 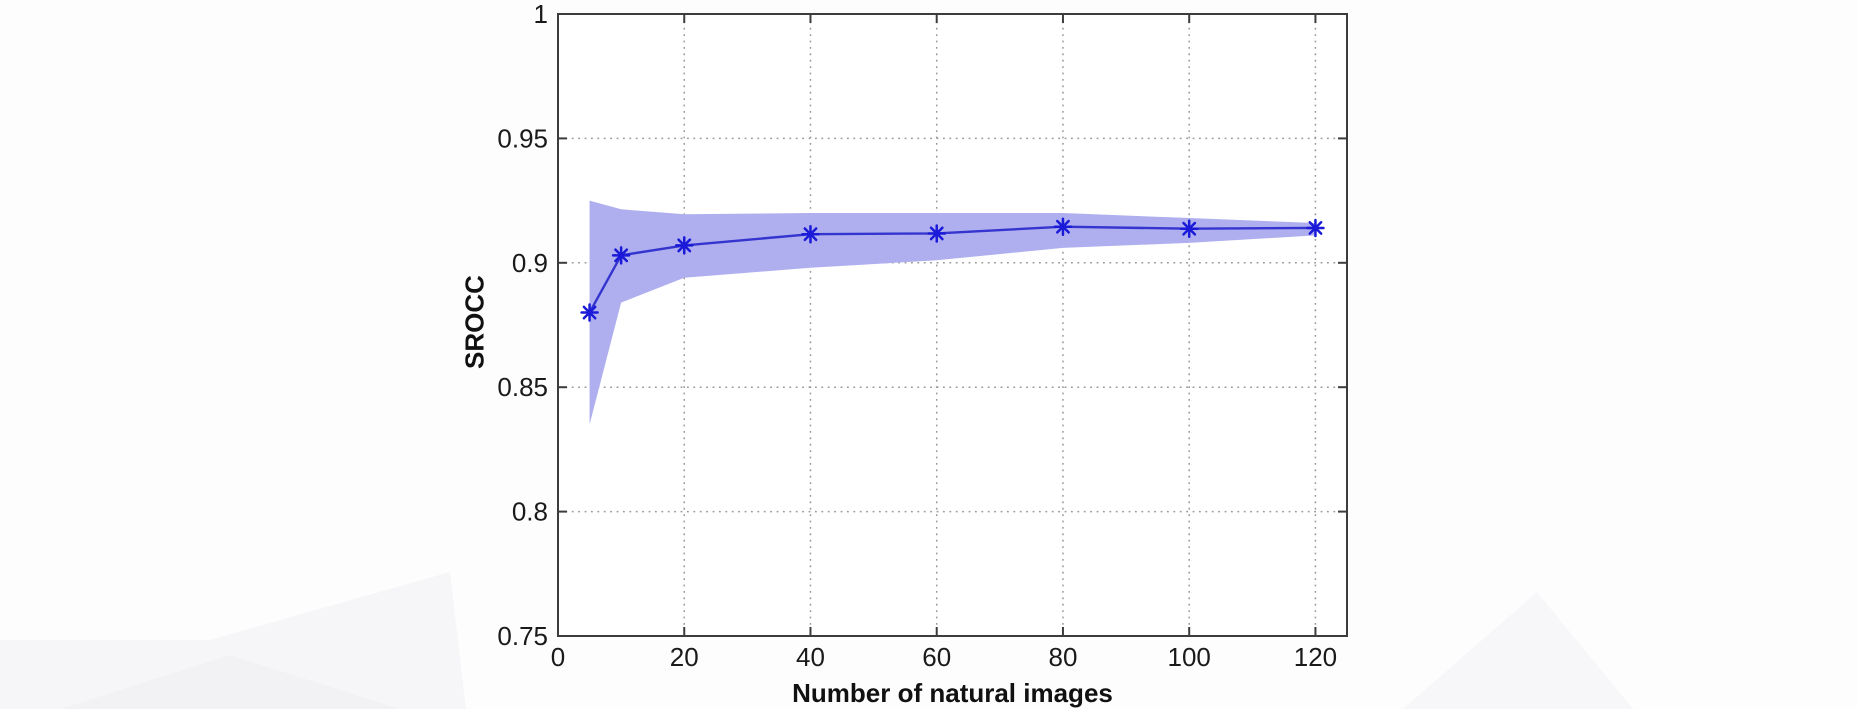 What do you see at coordinates (522, 138) in the screenshot?
I see `y-tick-label: 0.95` at bounding box center [522, 138].